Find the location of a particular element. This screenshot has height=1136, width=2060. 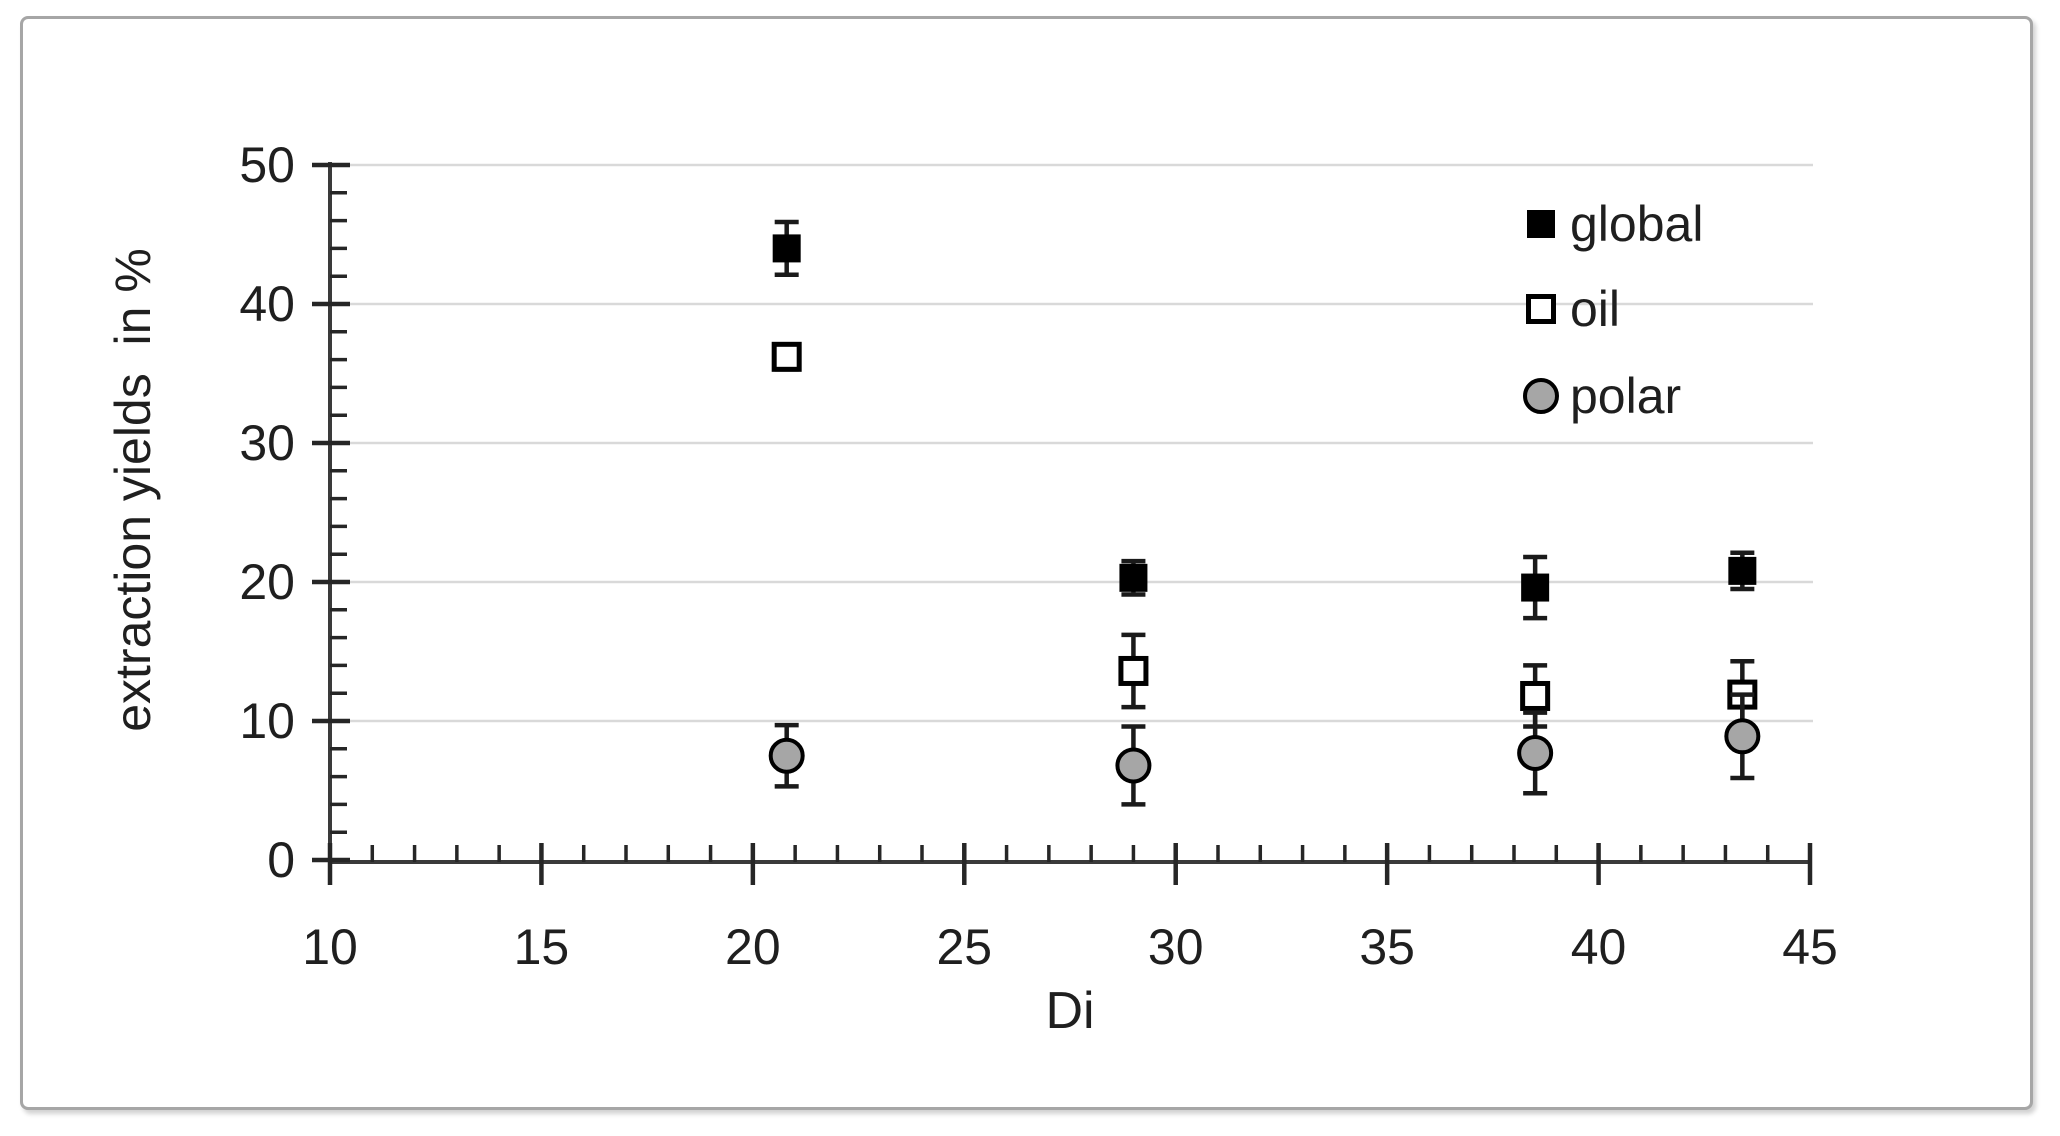

x-tick-label-35: 35 is located at coordinates (1387, 947).